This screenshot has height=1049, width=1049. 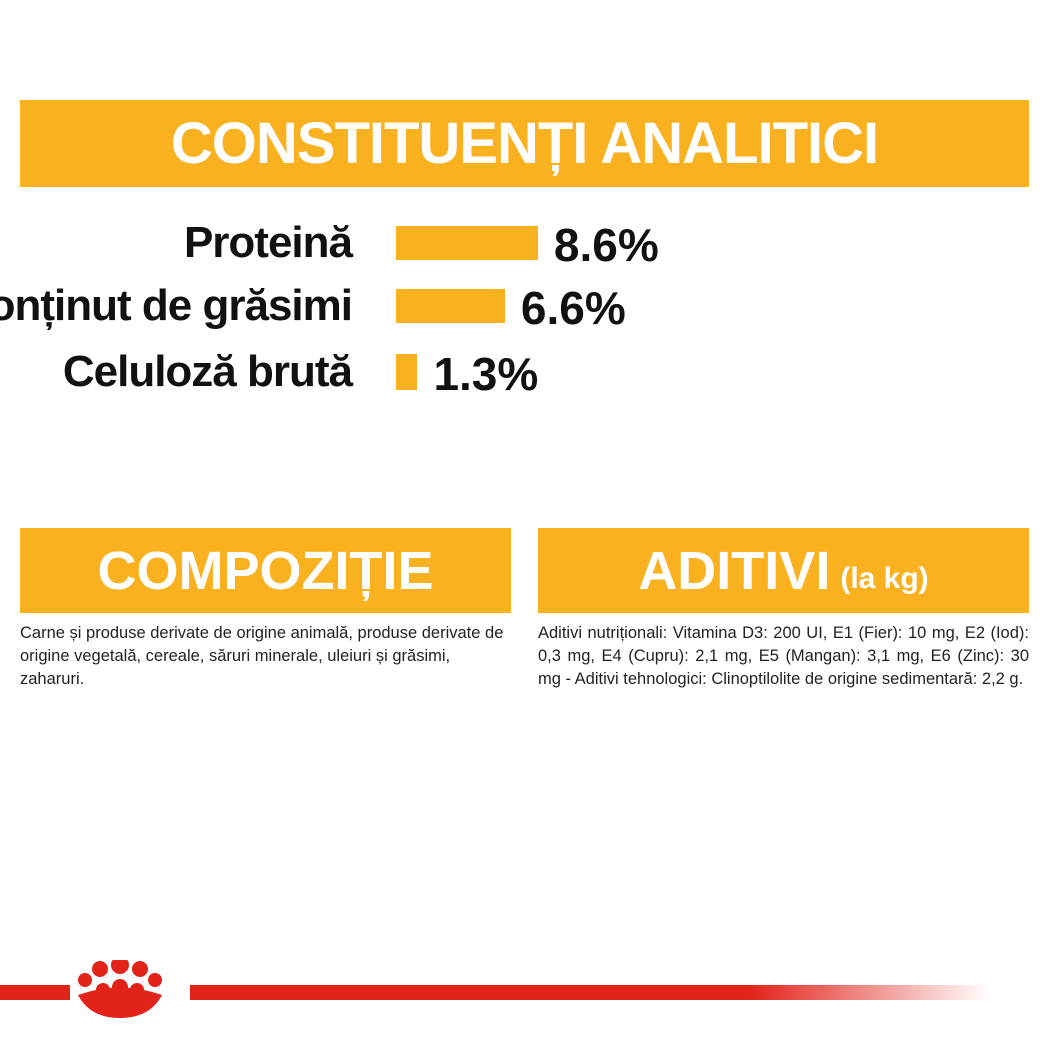 What do you see at coordinates (573, 308) in the screenshot?
I see `value-label: 6.6%` at bounding box center [573, 308].